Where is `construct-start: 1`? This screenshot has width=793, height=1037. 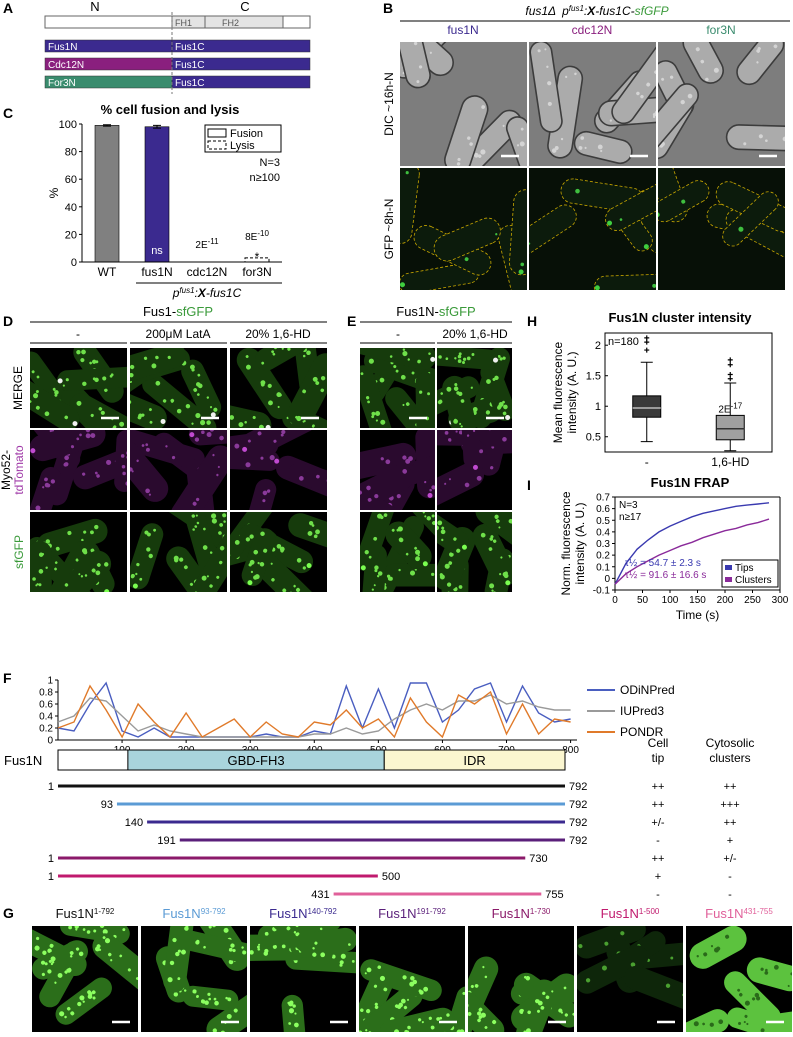 construct-start: 1 is located at coordinates (51, 859).